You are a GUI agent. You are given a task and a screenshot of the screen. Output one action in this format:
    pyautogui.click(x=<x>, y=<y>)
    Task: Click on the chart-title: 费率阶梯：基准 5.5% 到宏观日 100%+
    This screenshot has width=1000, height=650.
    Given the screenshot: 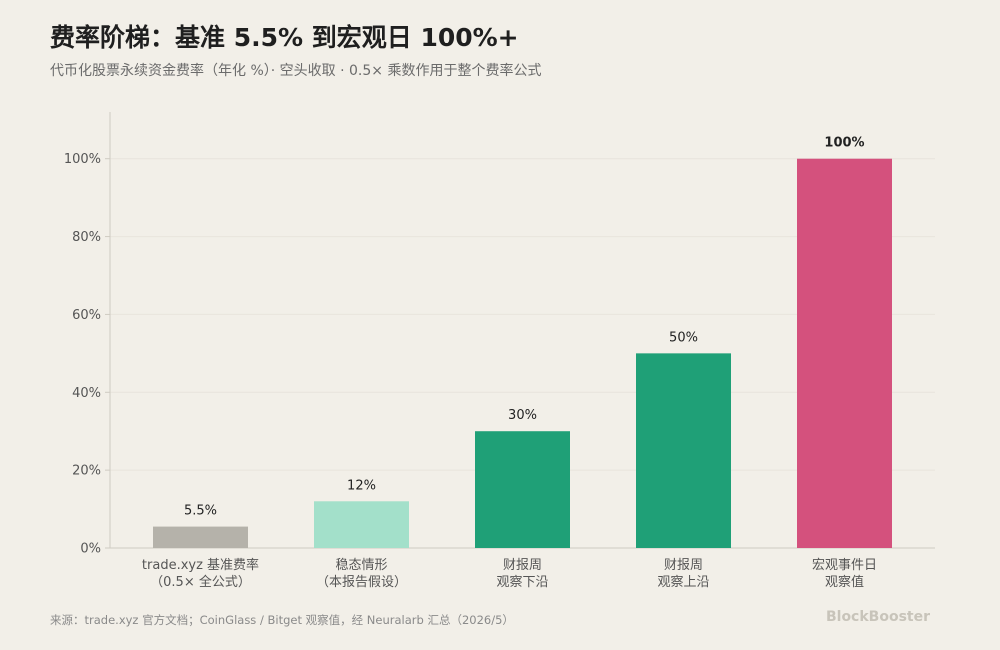 What is the action you would take?
    pyautogui.click(x=284, y=37)
    